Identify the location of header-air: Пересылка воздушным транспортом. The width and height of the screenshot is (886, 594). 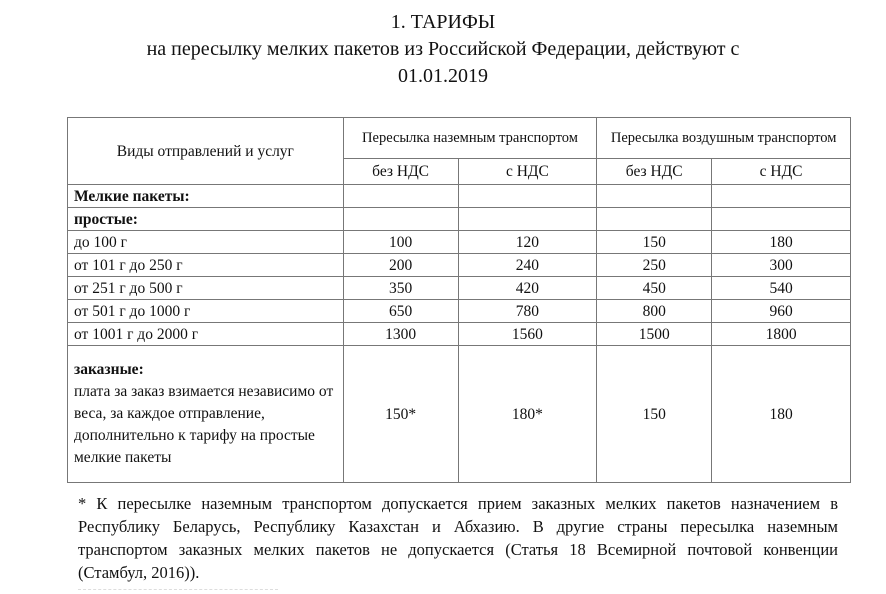
(723, 138).